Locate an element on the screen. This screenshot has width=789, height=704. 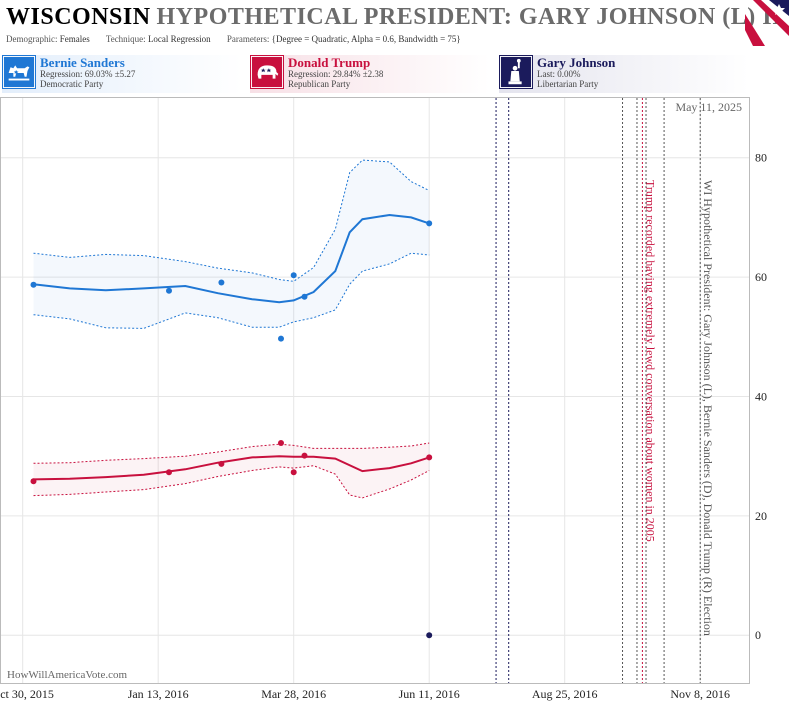
technique-value: Local Regression is located at coordinates (179, 39).